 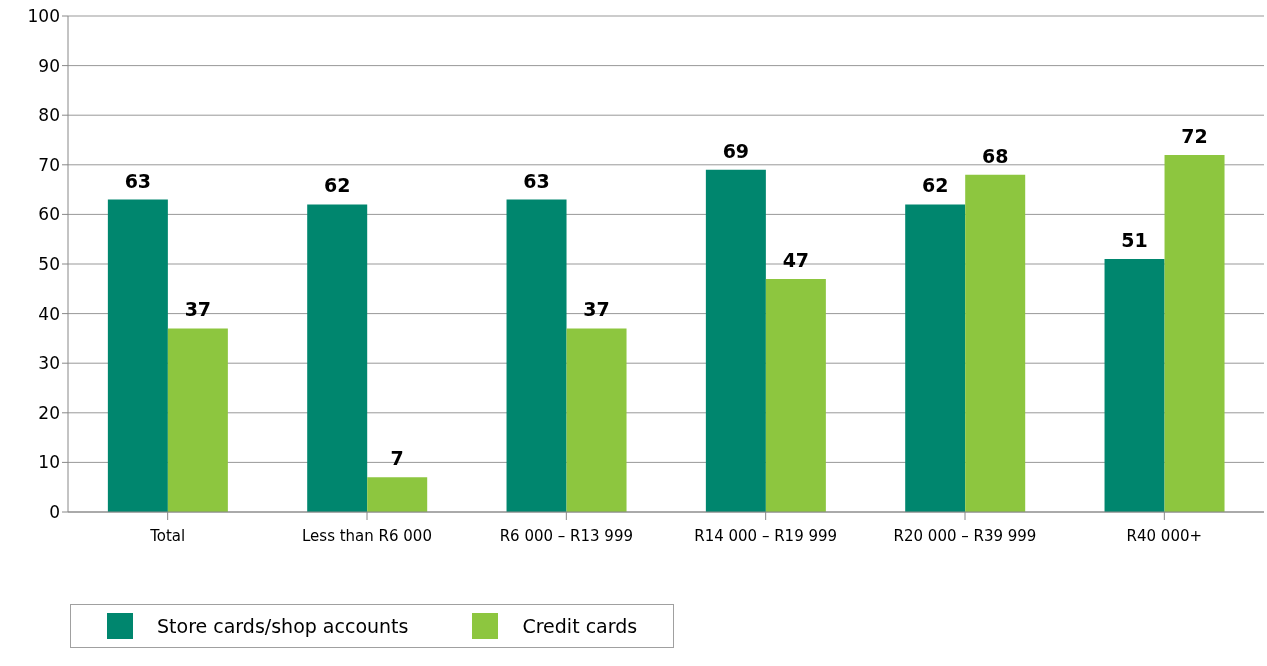 What do you see at coordinates (49, 115) in the screenshot?
I see `y-tick-label: 80` at bounding box center [49, 115].